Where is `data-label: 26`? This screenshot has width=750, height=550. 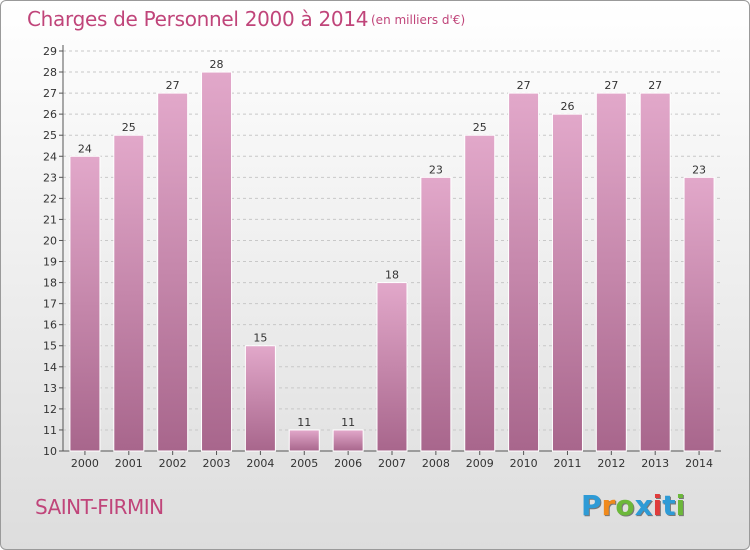
data-label: 26 is located at coordinates (567, 106).